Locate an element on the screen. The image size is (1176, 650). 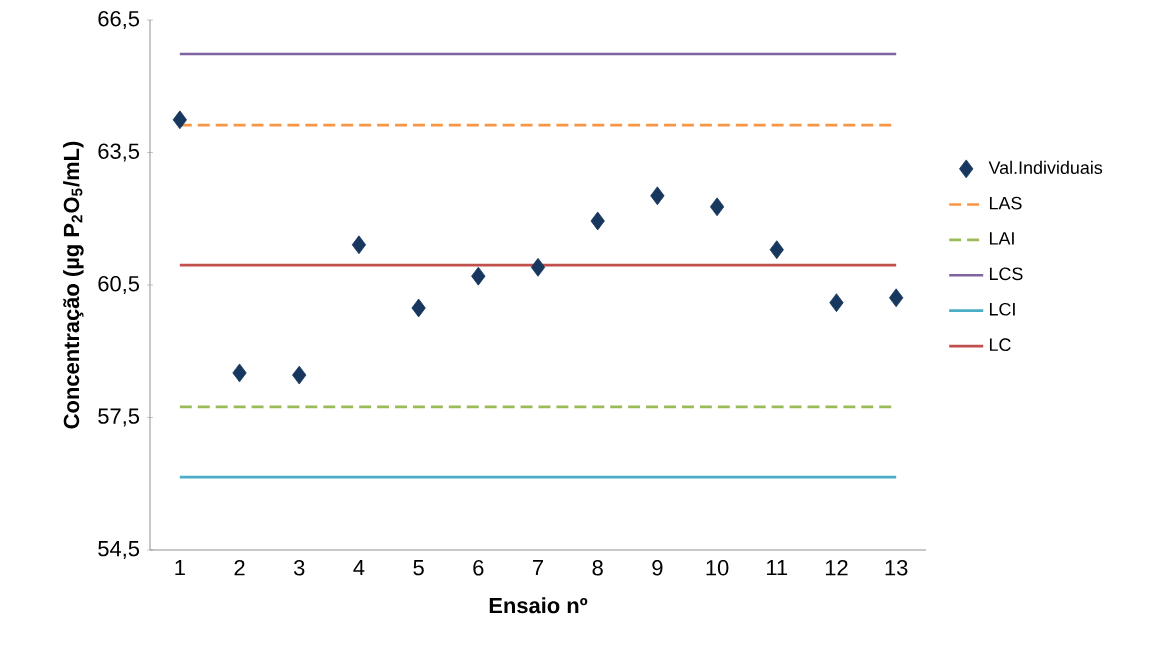
x-tick-label: 11 is located at coordinates (777, 568).